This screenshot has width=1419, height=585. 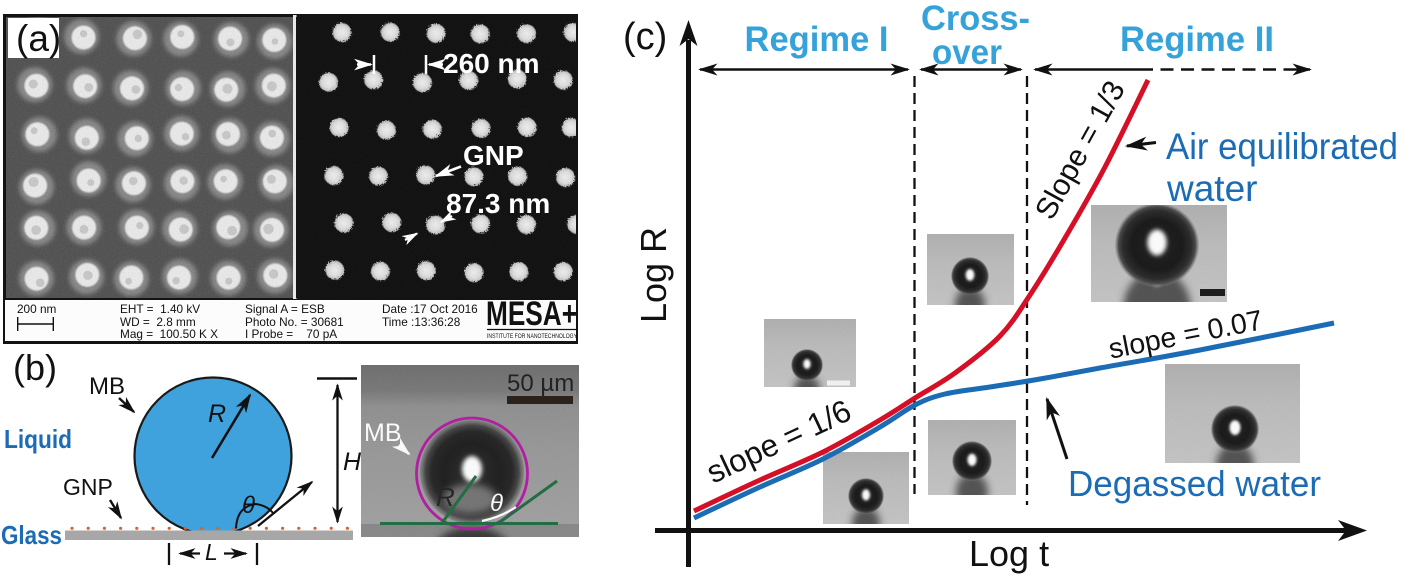 I want to click on svg-text: Regime II, so click(x=1197, y=39).